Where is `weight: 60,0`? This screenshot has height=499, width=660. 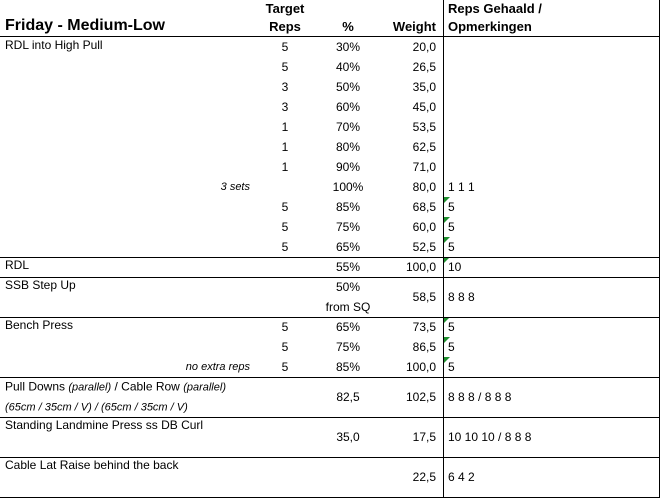
weight: 60,0 is located at coordinates (424, 227).